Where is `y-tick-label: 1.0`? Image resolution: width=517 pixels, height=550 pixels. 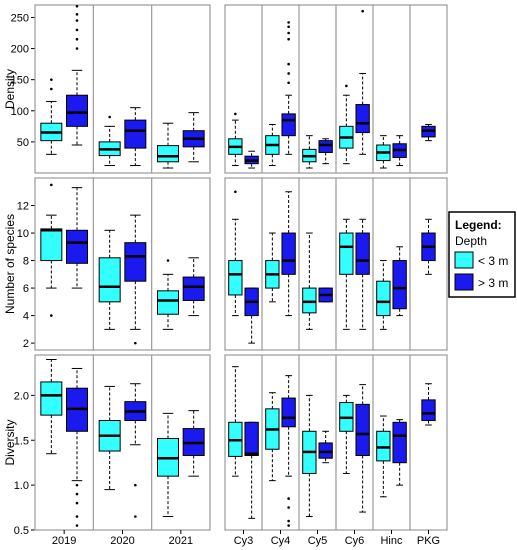 y-tick-label: 1.0 is located at coordinates (21, 486).